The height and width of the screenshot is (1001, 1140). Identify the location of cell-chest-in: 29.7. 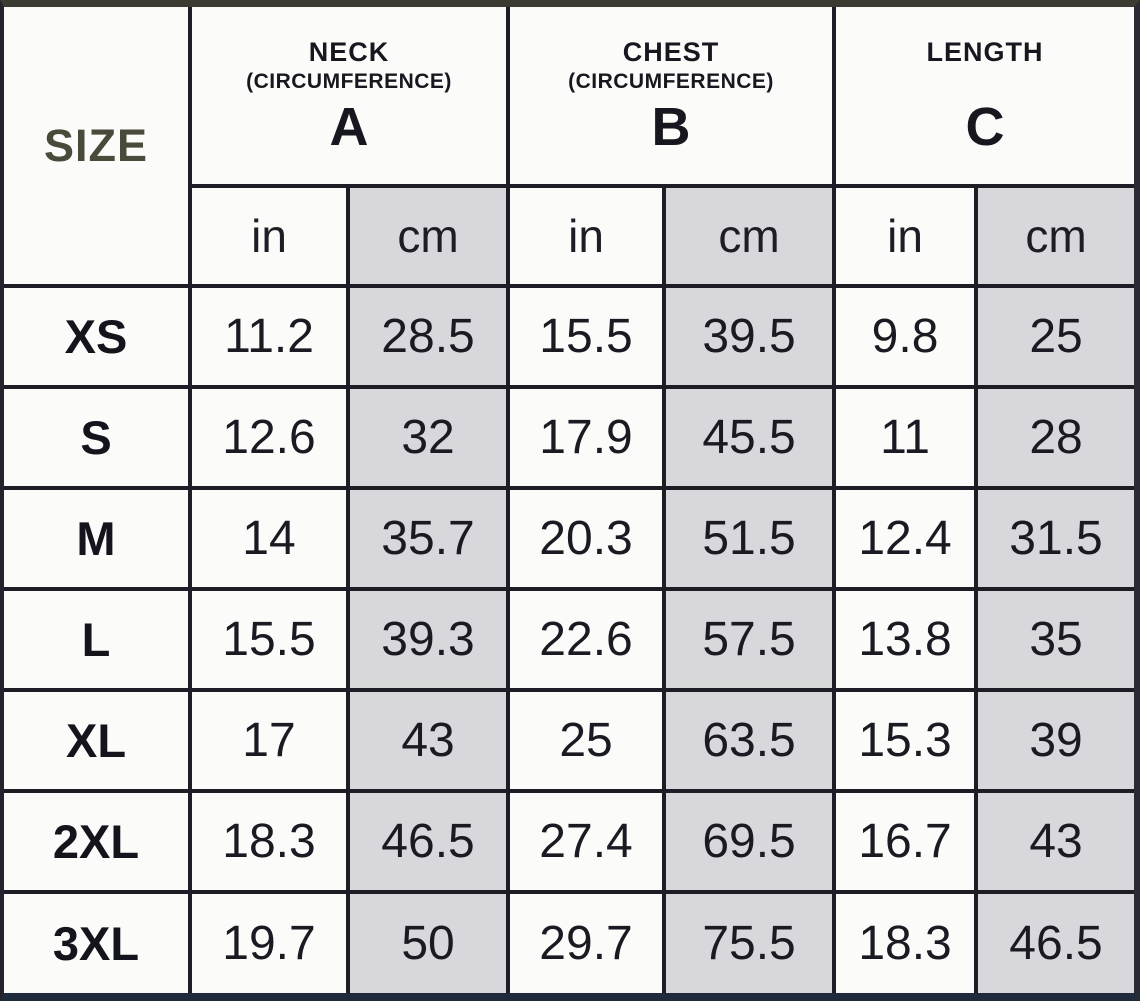
(586, 941).